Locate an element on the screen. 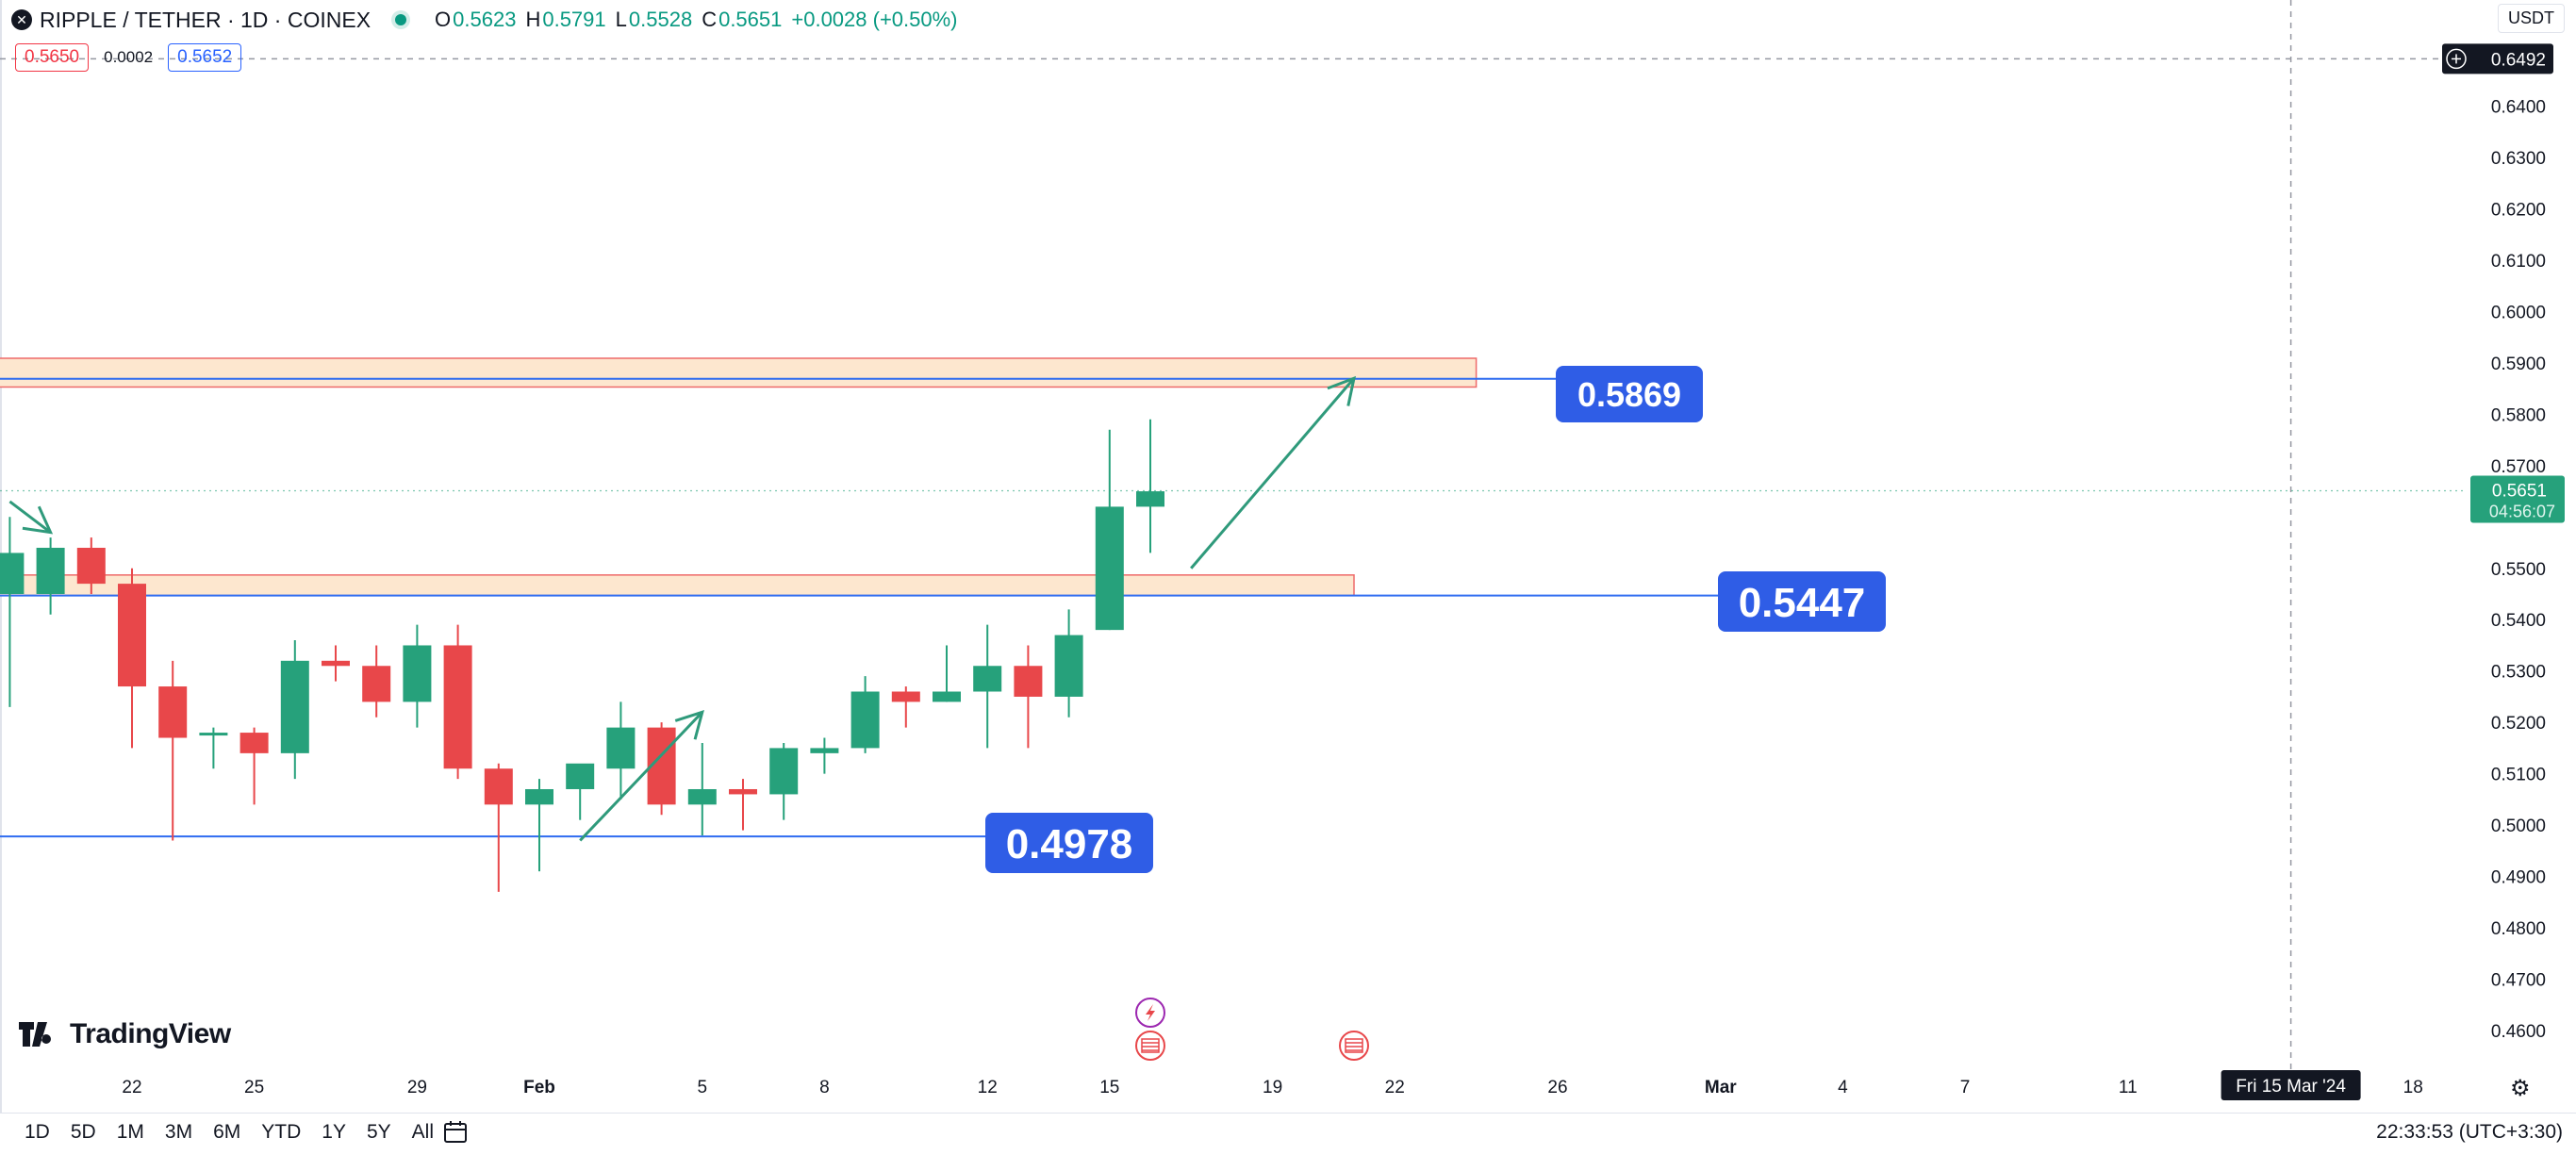  market-open-indicator is located at coordinates (401, 19).